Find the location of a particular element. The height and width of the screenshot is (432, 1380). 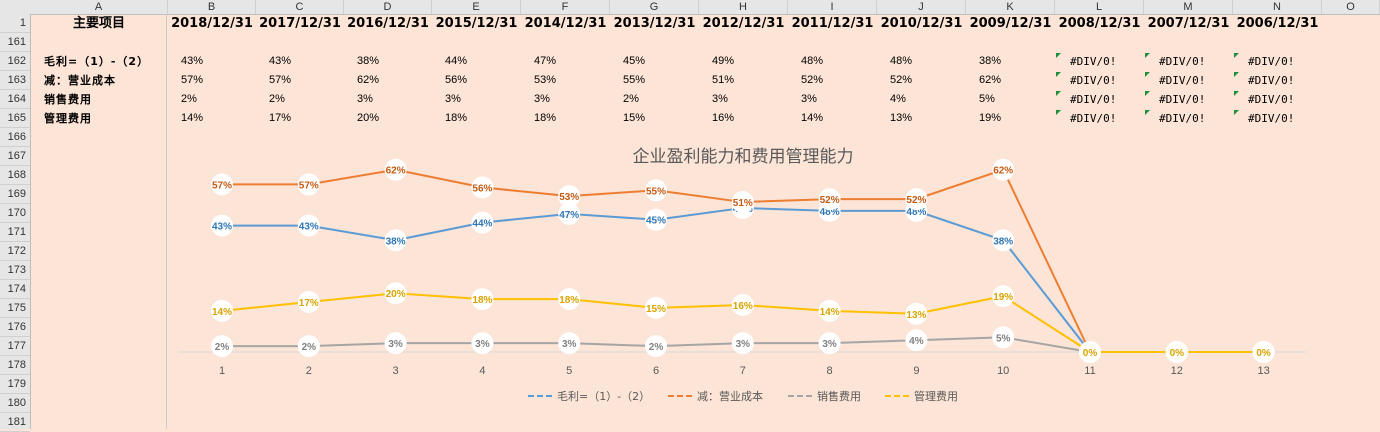

value-cell: 49% is located at coordinates (723, 61).